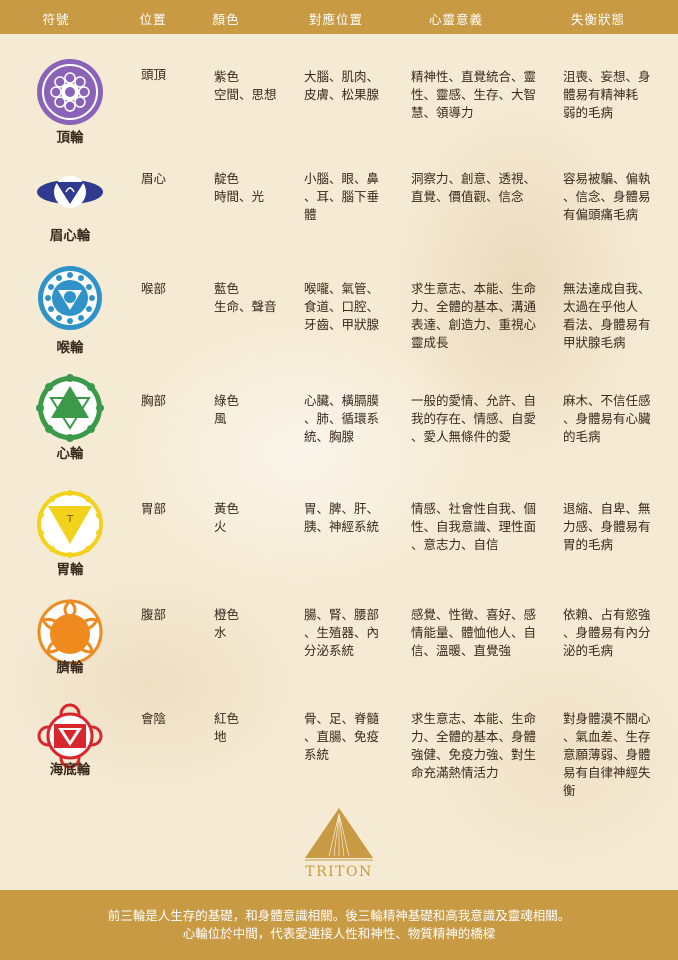 This screenshot has width=678, height=960. What do you see at coordinates (607, 418) in the screenshot?
I see `cell-imbalance: 麻木、不信任感 、身體易有心臟 的毛病` at bounding box center [607, 418].